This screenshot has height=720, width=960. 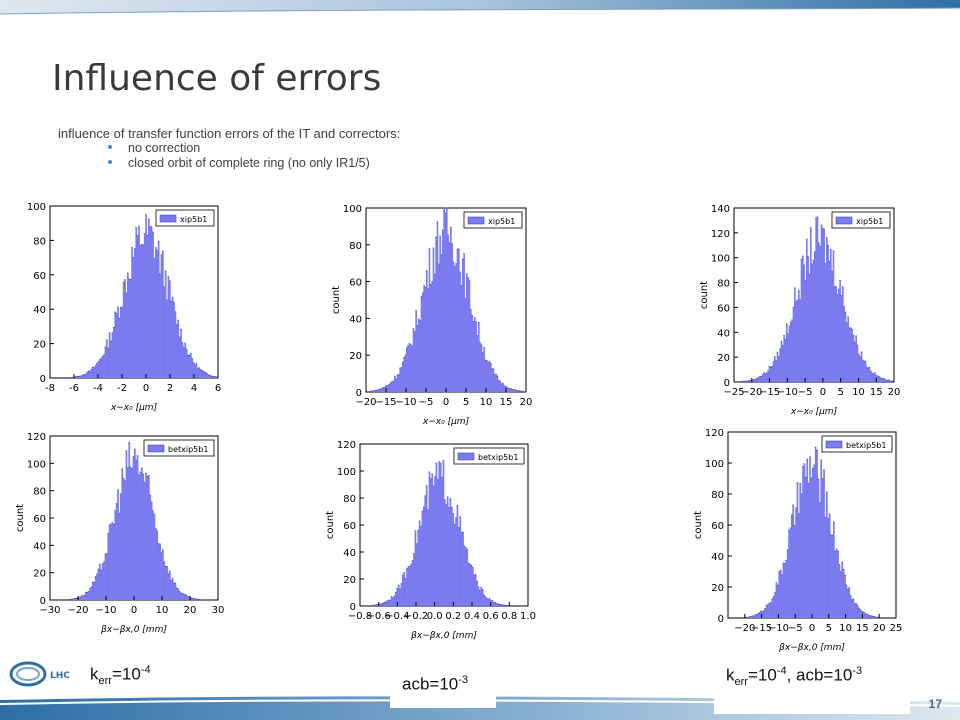 I want to click on x-tick-label: 0.4, so click(x=472, y=616).